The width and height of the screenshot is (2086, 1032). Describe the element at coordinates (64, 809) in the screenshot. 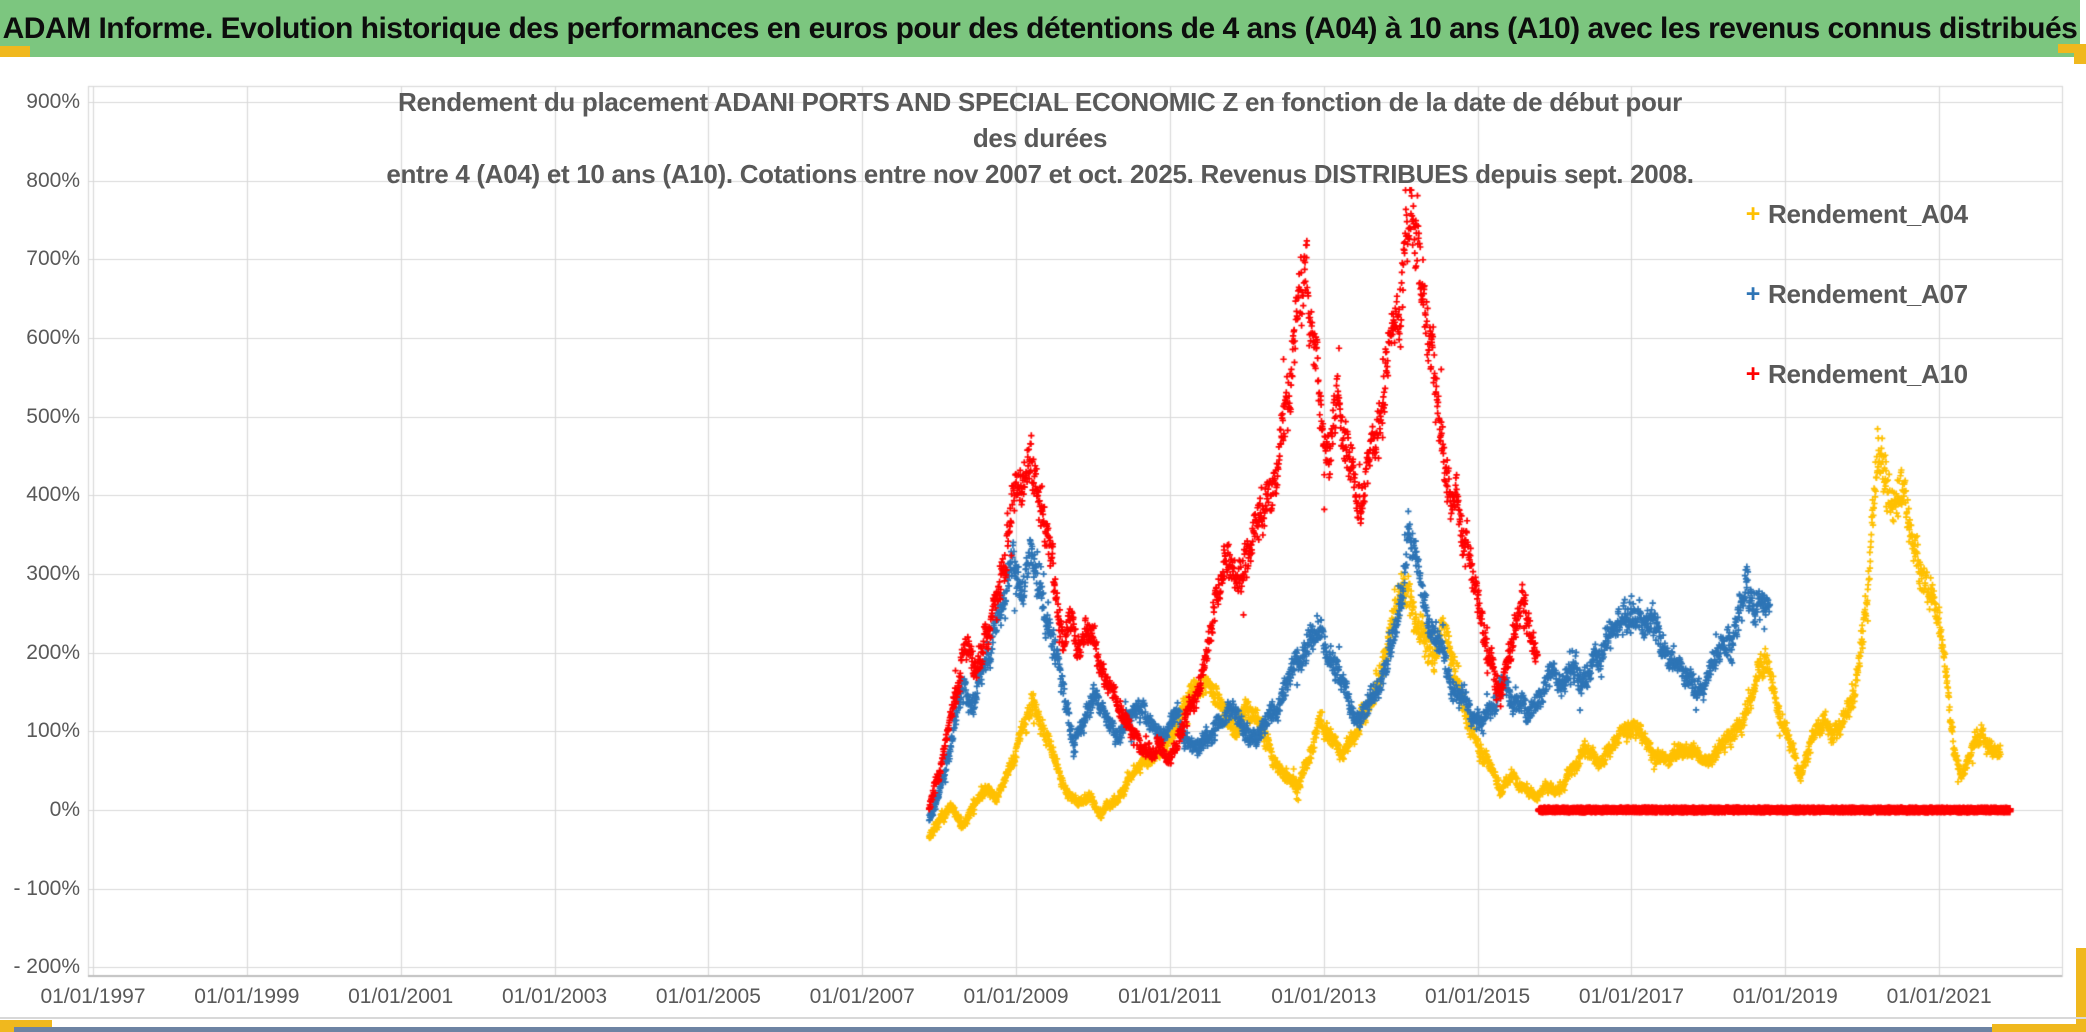

I see `y-axis-tick-label: 0%` at that location.